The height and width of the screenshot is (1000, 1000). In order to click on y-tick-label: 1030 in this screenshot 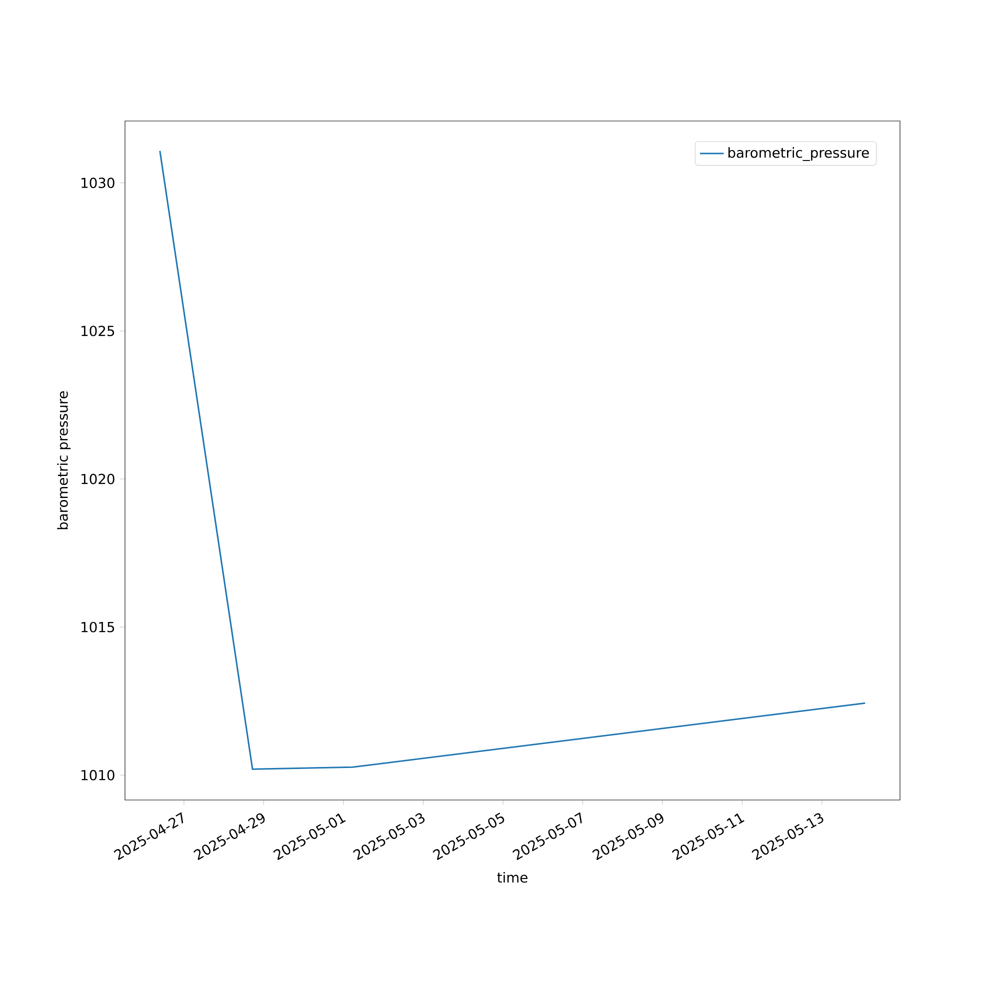, I will do `click(98, 183)`.